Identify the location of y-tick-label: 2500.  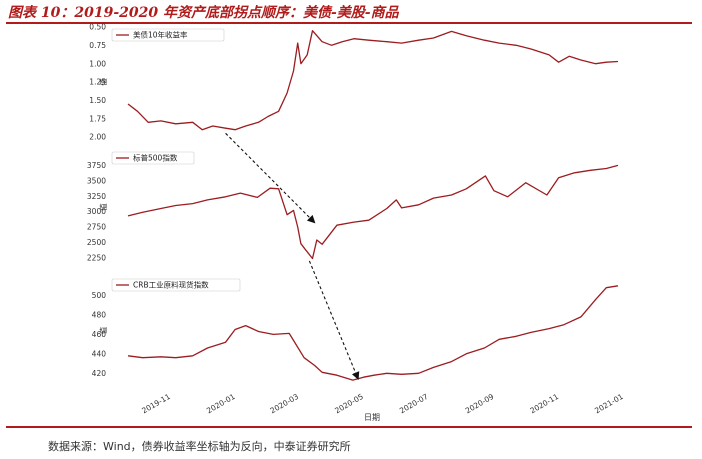
(96, 242).